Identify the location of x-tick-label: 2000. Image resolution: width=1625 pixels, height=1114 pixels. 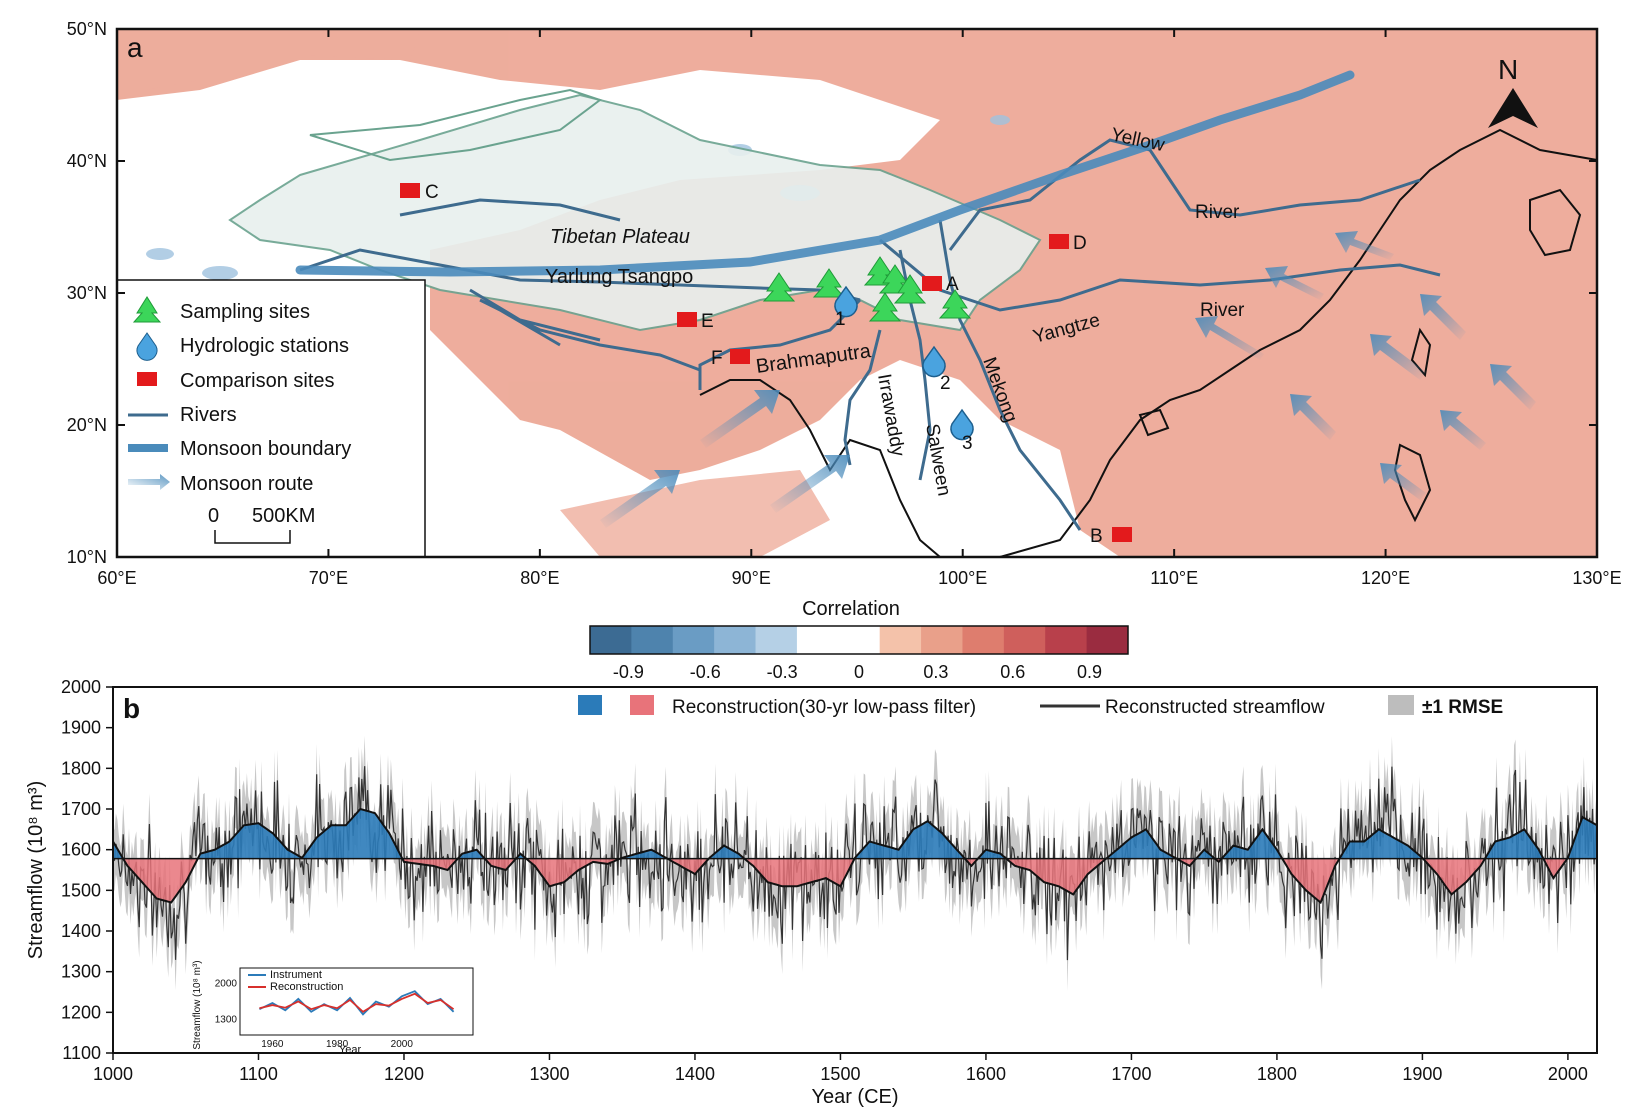
(1568, 1074).